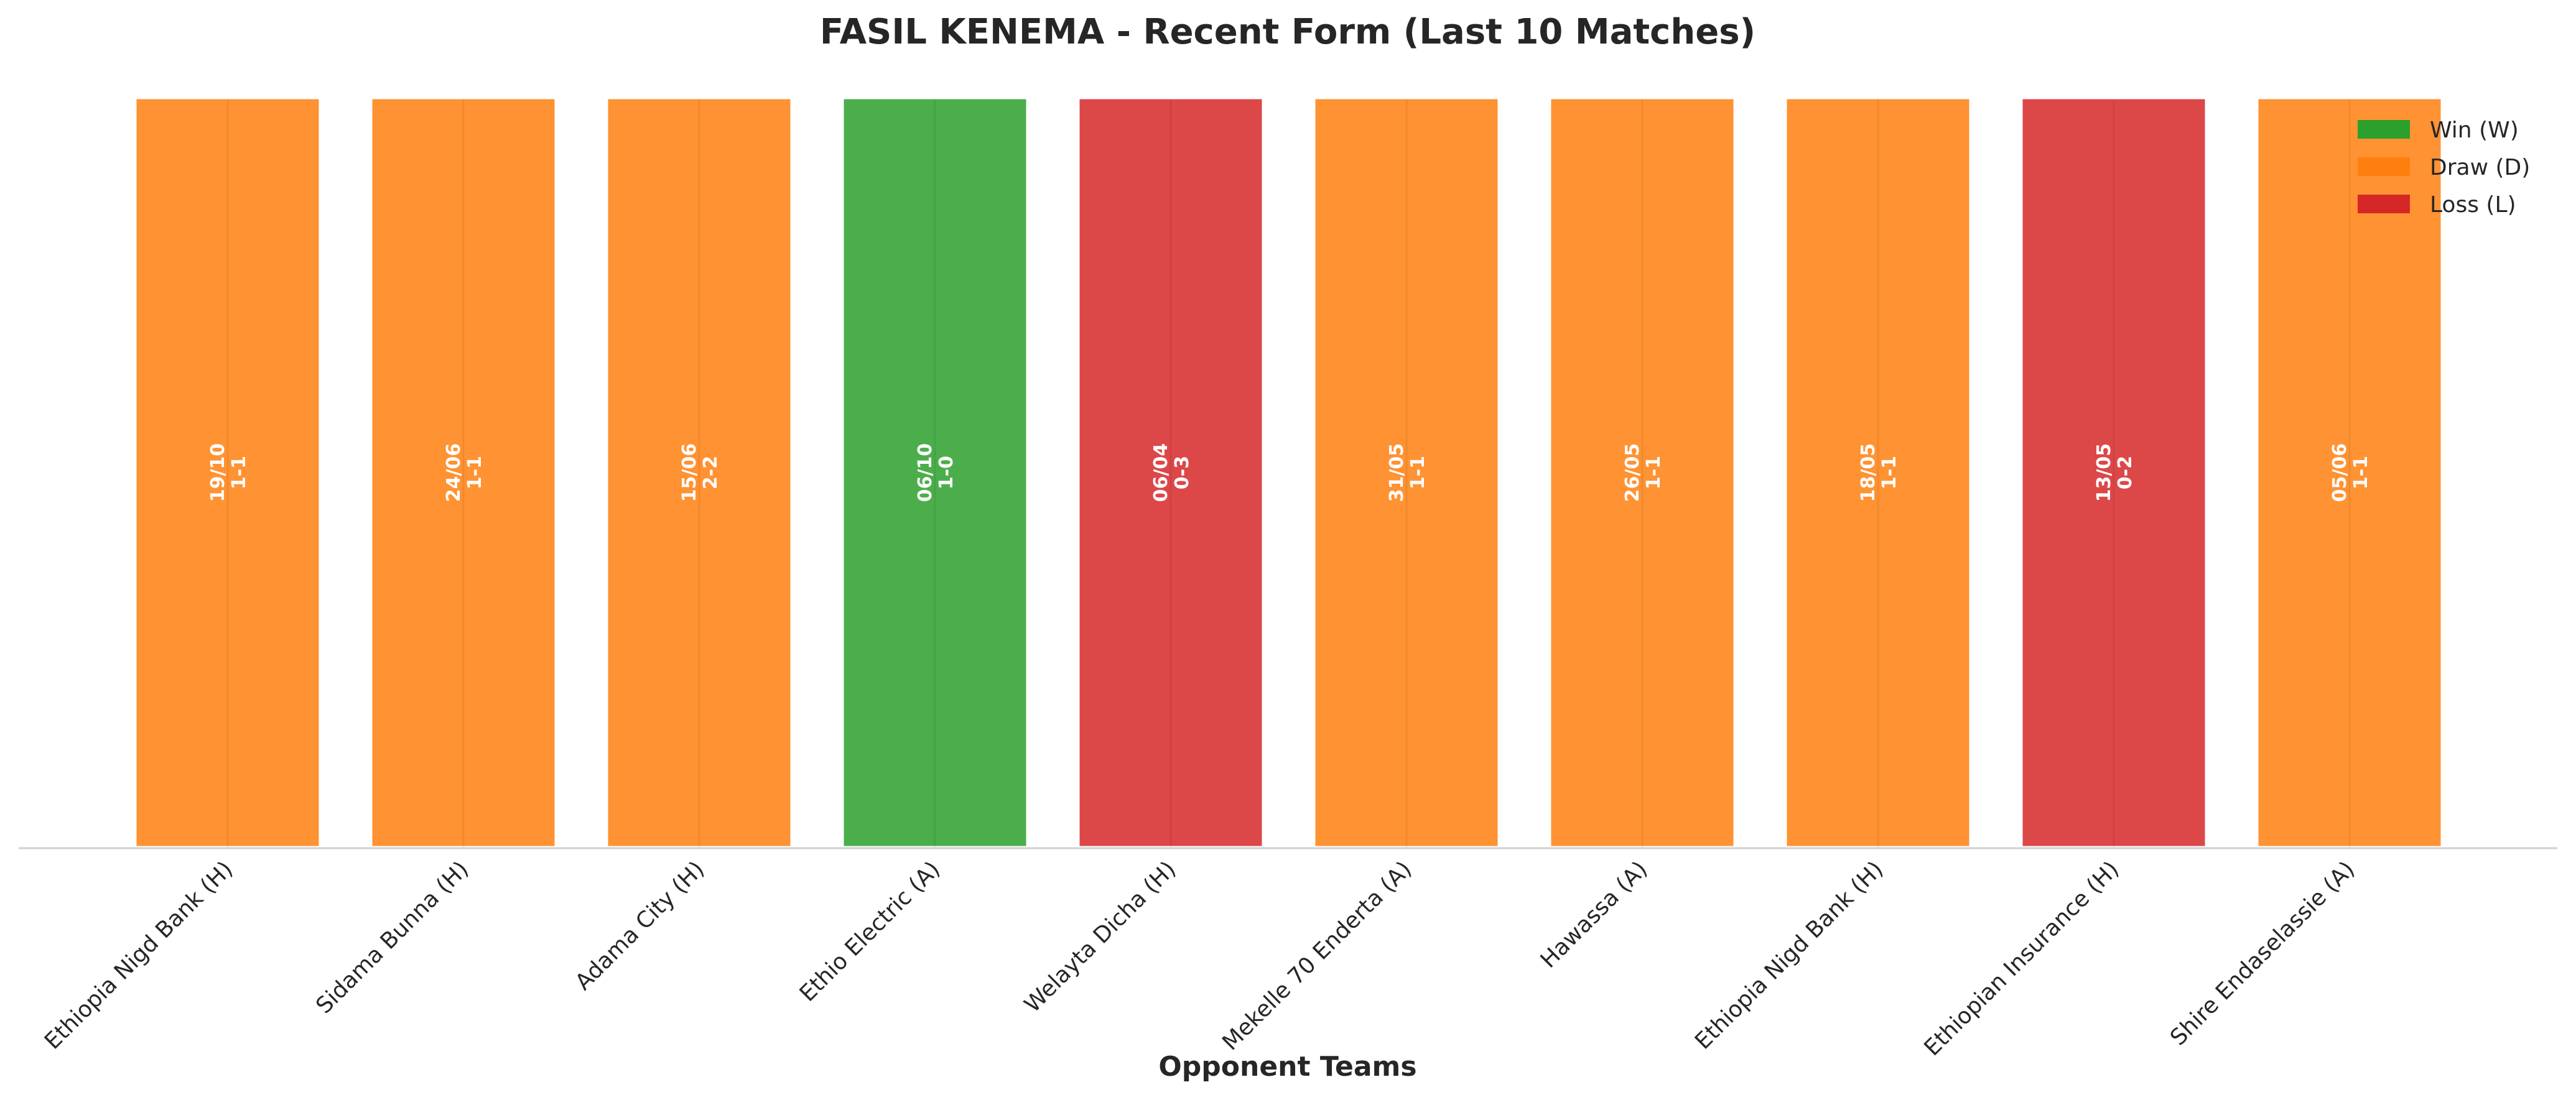 The height and width of the screenshot is (1100, 2576). I want to click on match-date: 06/10, so click(925, 472).